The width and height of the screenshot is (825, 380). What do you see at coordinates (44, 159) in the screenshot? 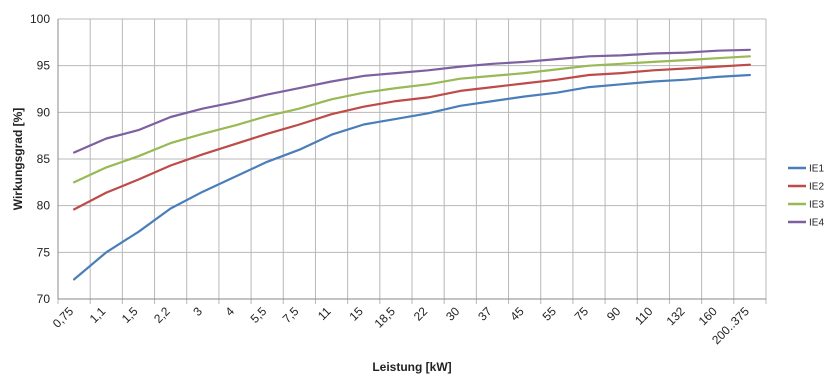
I see `y-tick-label: 85` at bounding box center [44, 159].